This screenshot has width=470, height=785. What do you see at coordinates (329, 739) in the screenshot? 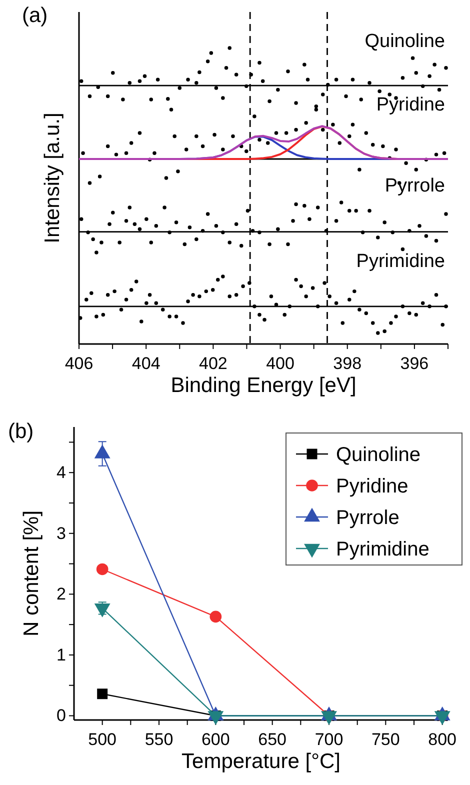
I see `x-tick-label: 700` at bounding box center [329, 739].